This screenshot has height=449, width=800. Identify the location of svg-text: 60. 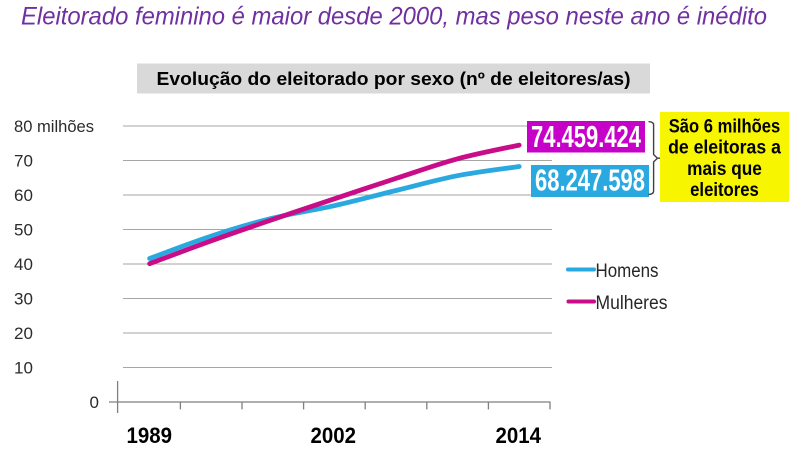
(23, 195).